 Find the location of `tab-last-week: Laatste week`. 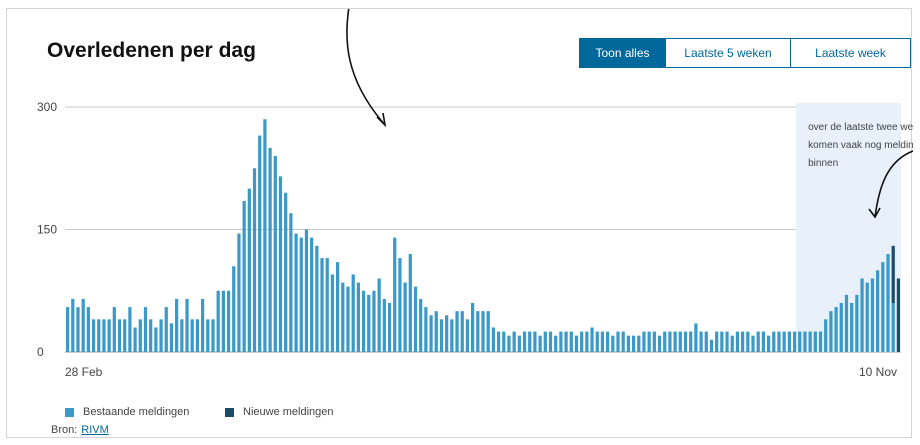

tab-last-week: Laatste week is located at coordinates (850, 53).